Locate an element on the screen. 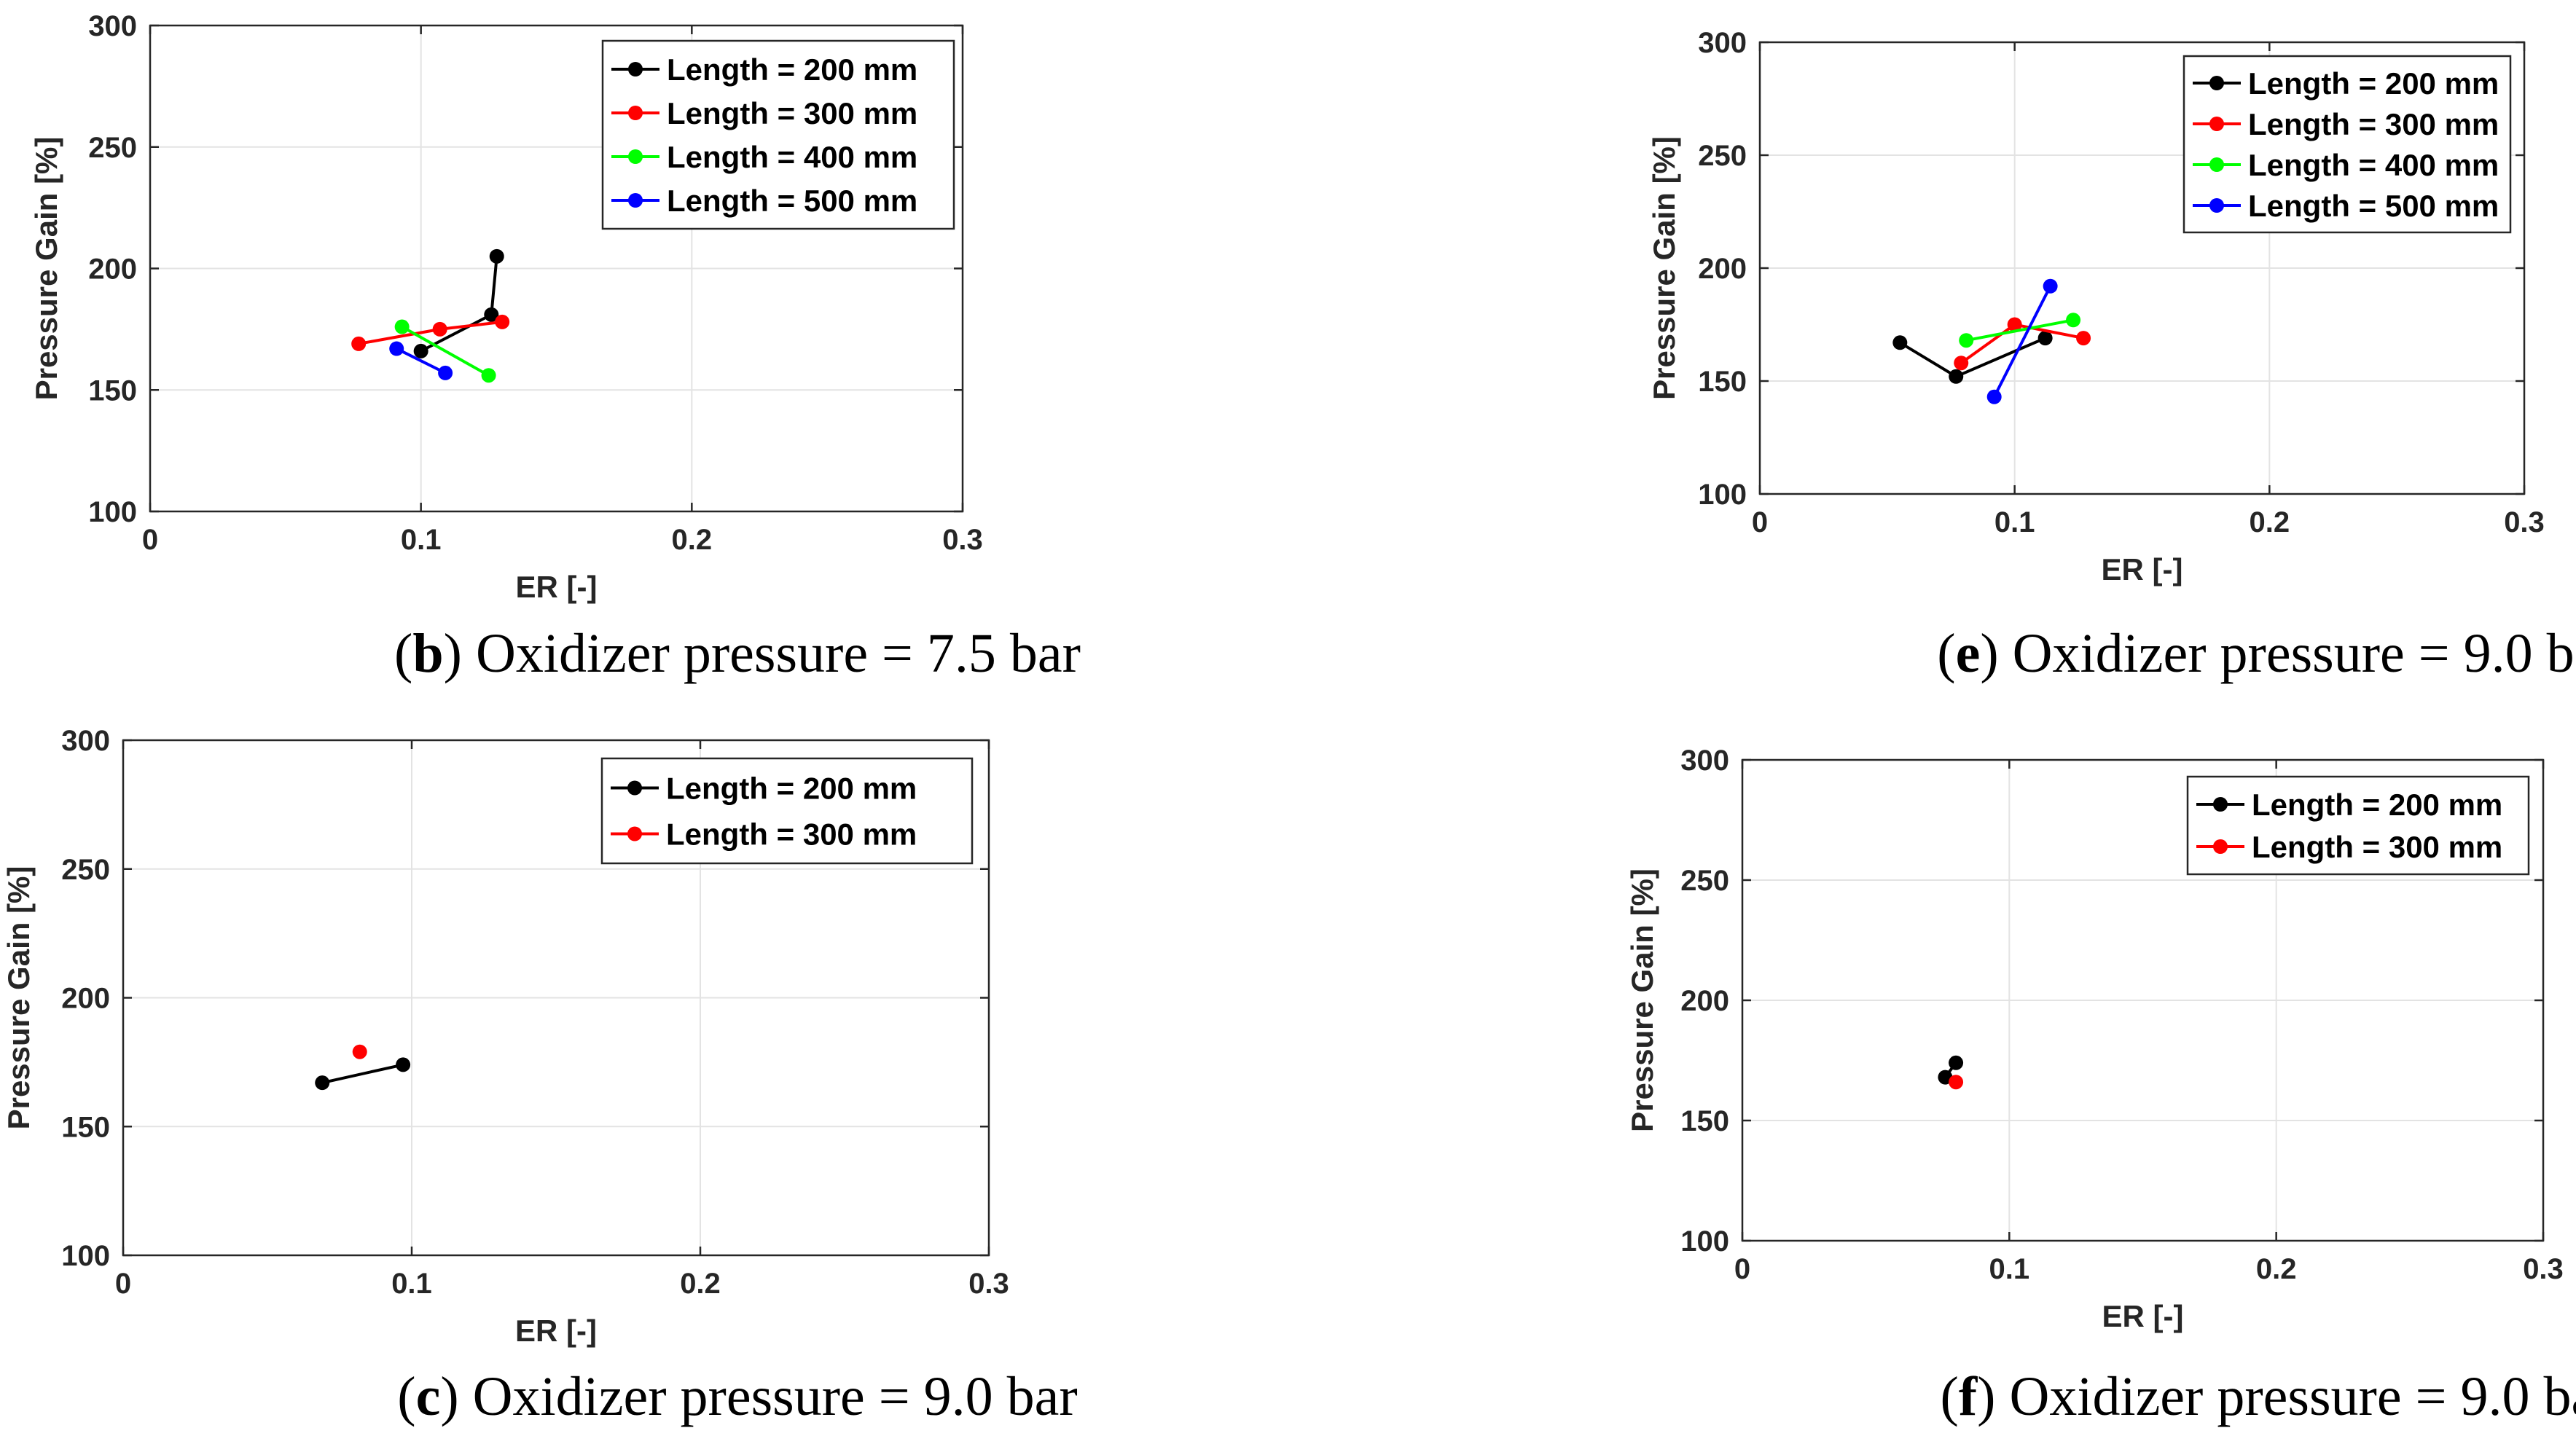 The image size is (2576, 1444). caption-text: Oxidizer pressure = 7.5 bar is located at coordinates (778, 654).